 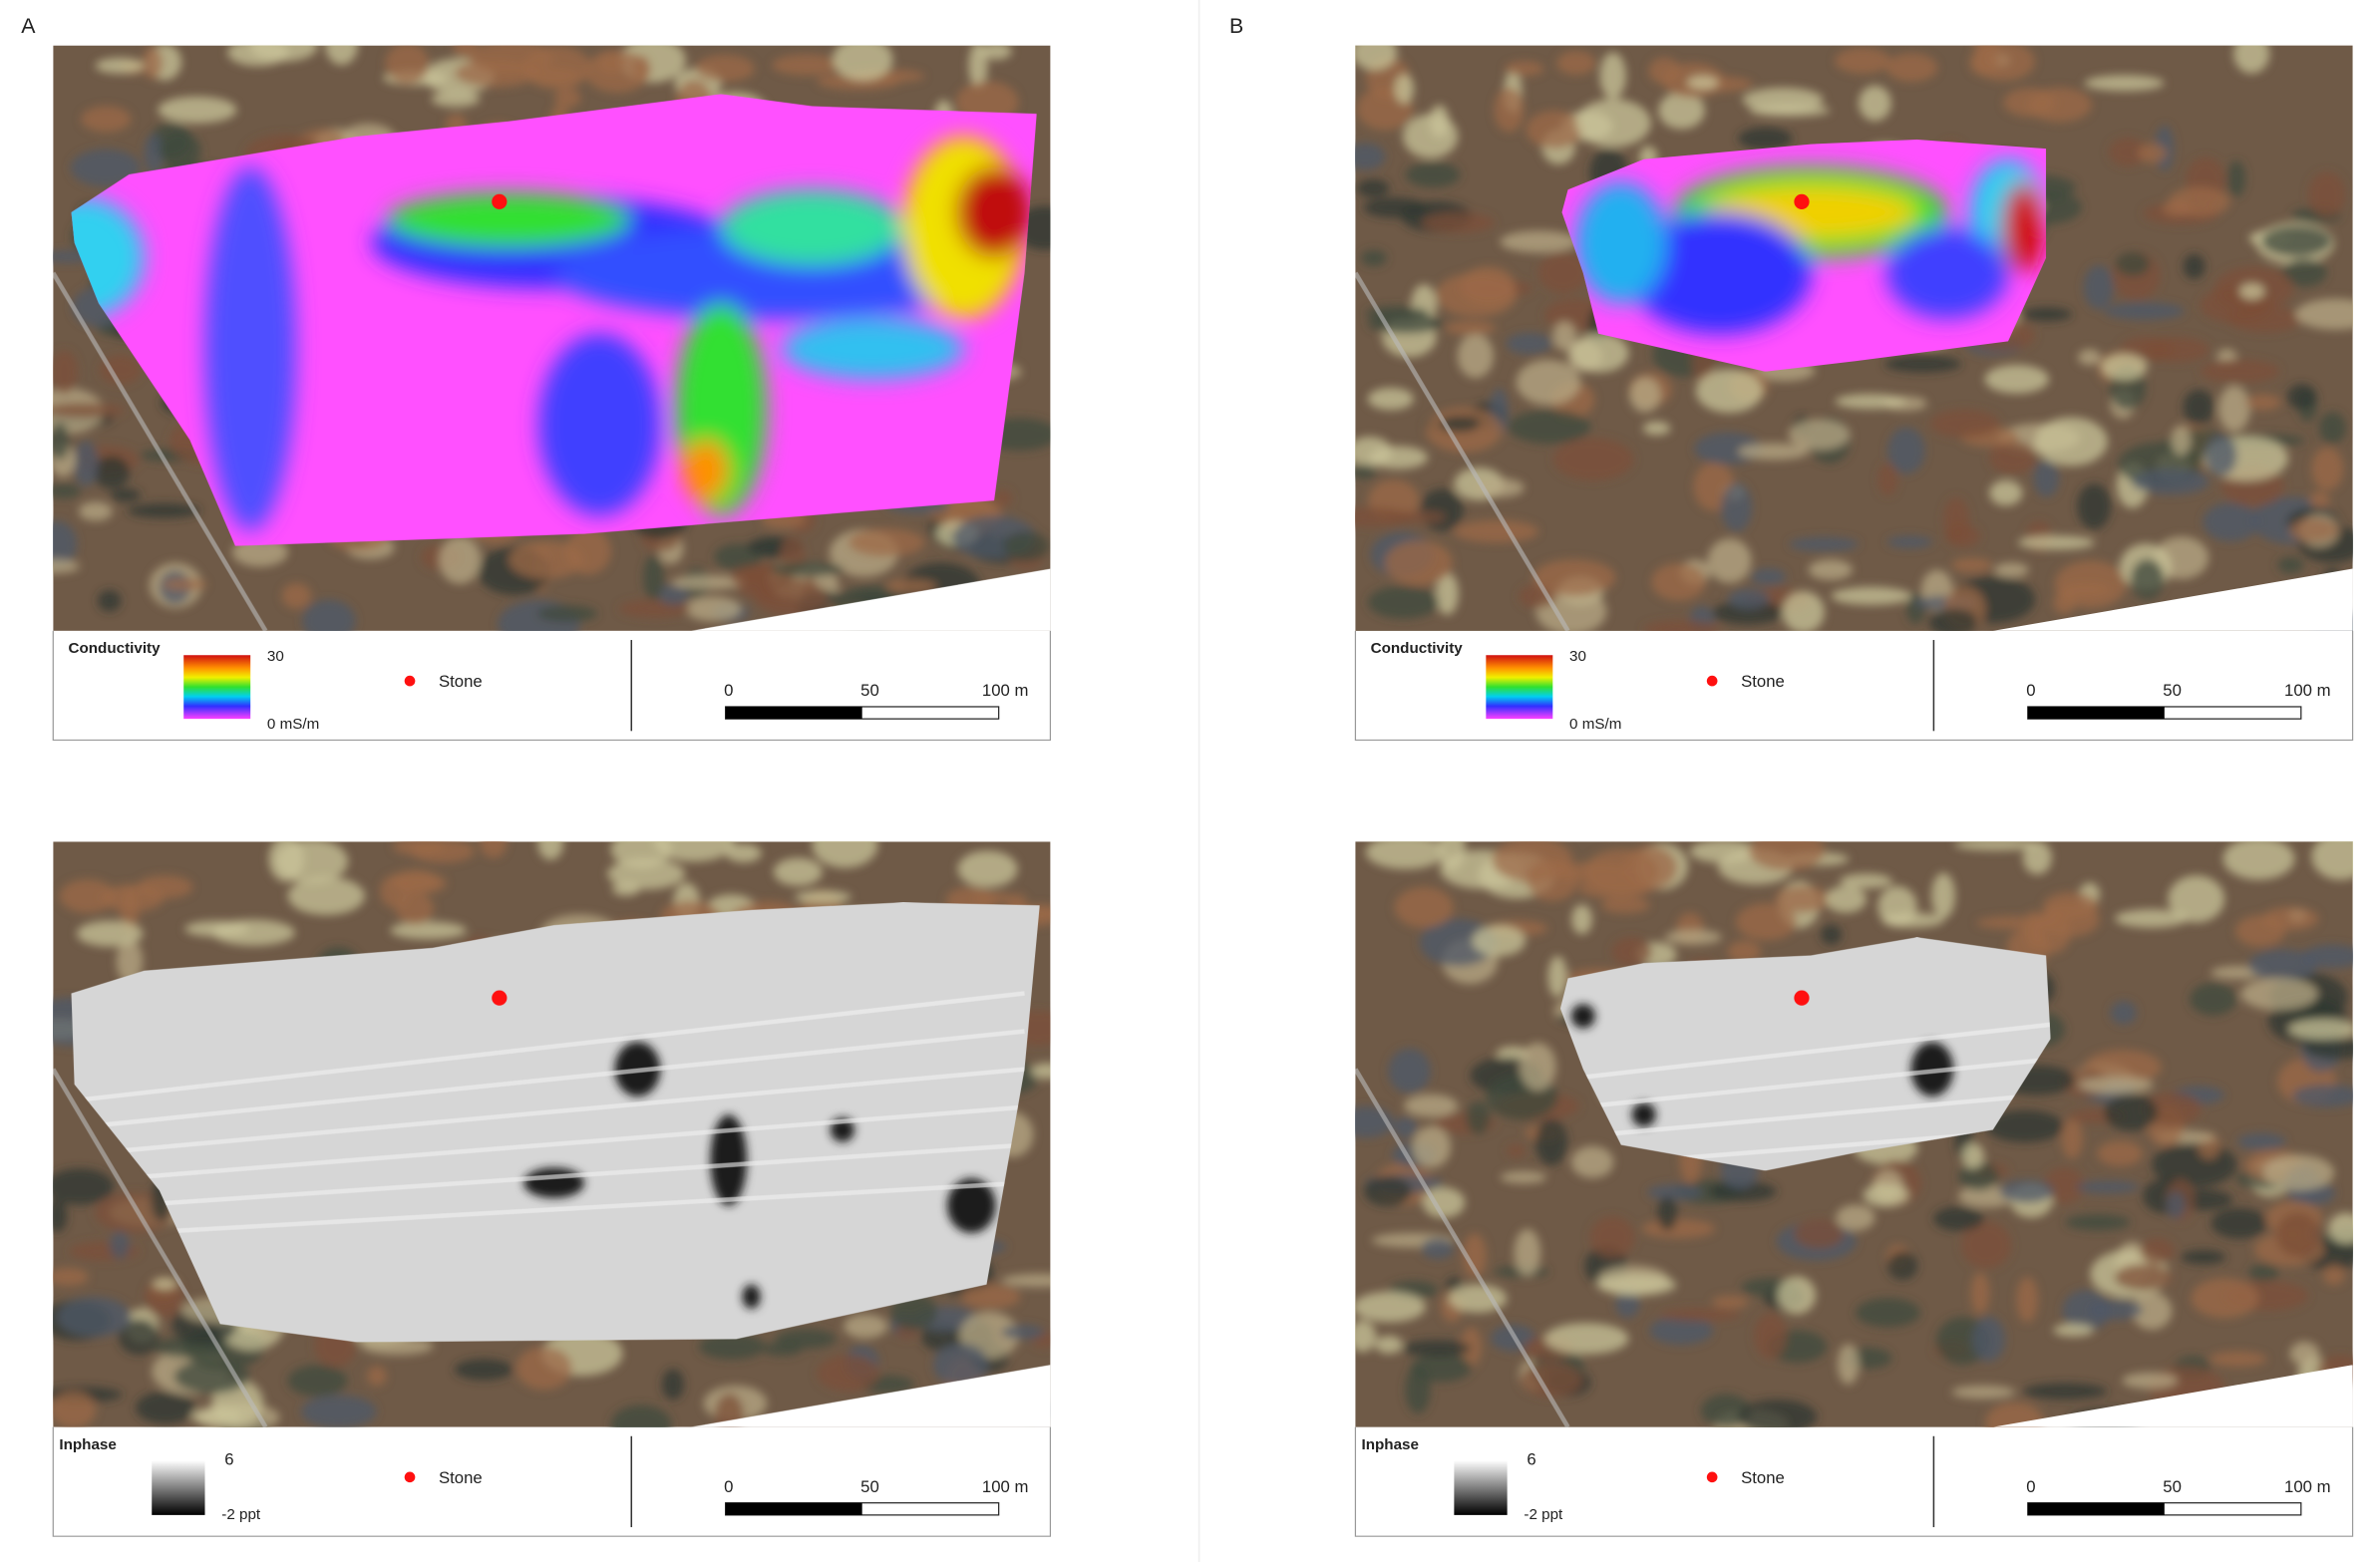 What do you see at coordinates (1854, 1481) in the screenshot?
I see `legend: Inphase 6 -2 ppt Stone 0 50 100 m` at bounding box center [1854, 1481].